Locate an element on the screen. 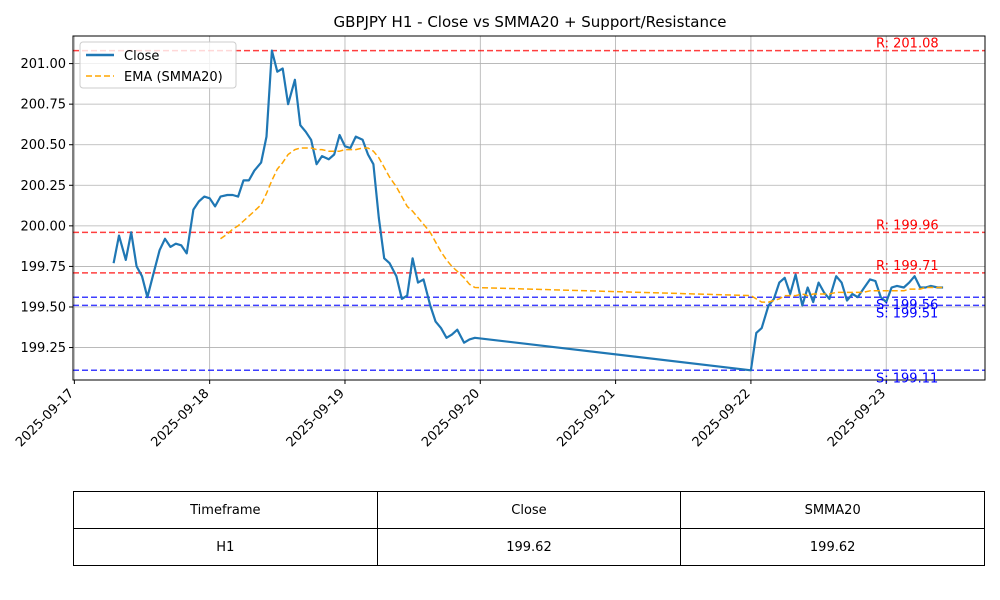 The image size is (1000, 600). x-tick-label: 2025-09-21 is located at coordinates (586, 418).